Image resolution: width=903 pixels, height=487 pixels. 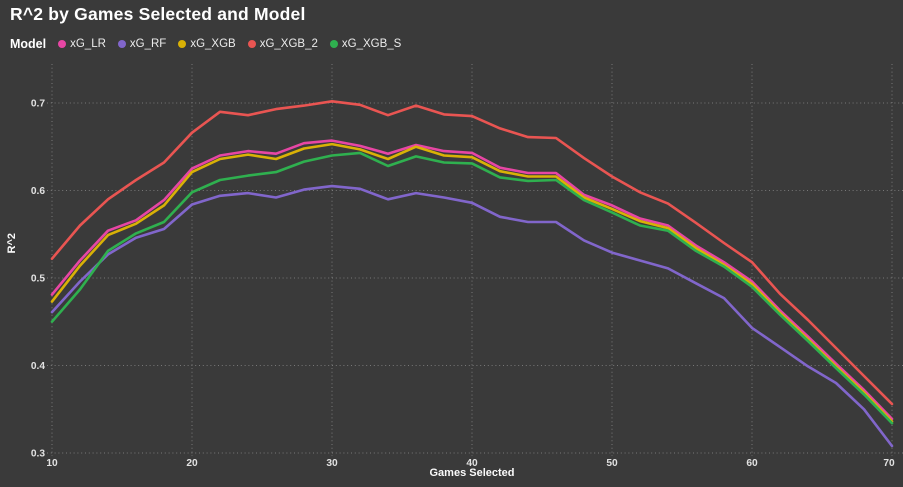 I want to click on legend-item-label: xG_LR, so click(x=88, y=44).